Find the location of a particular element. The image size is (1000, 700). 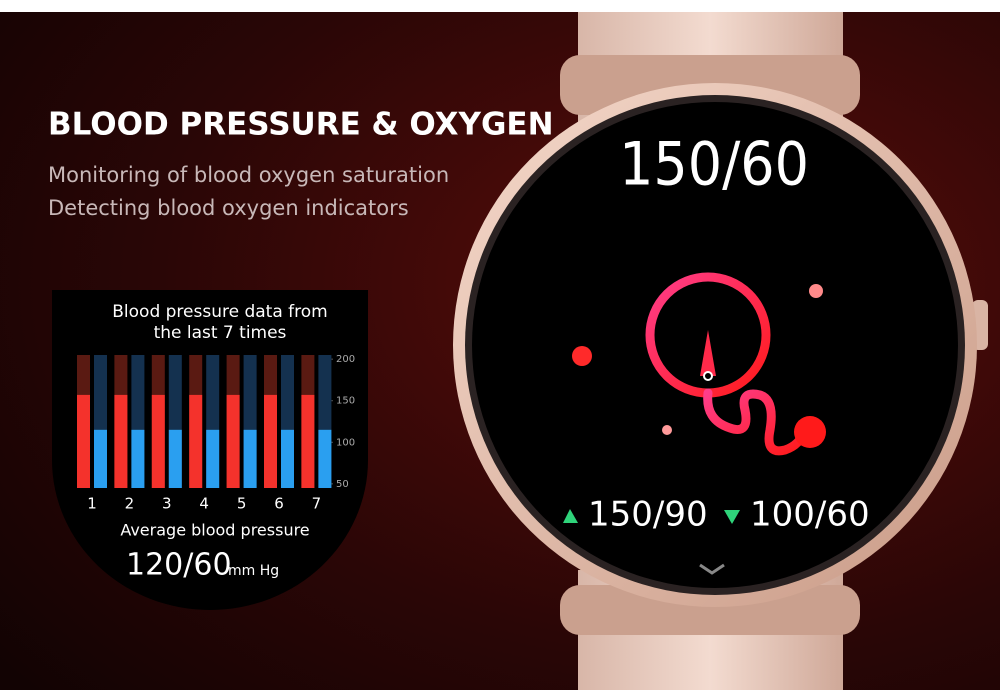

chart-title-line: the last 7 times is located at coordinates (220, 333).